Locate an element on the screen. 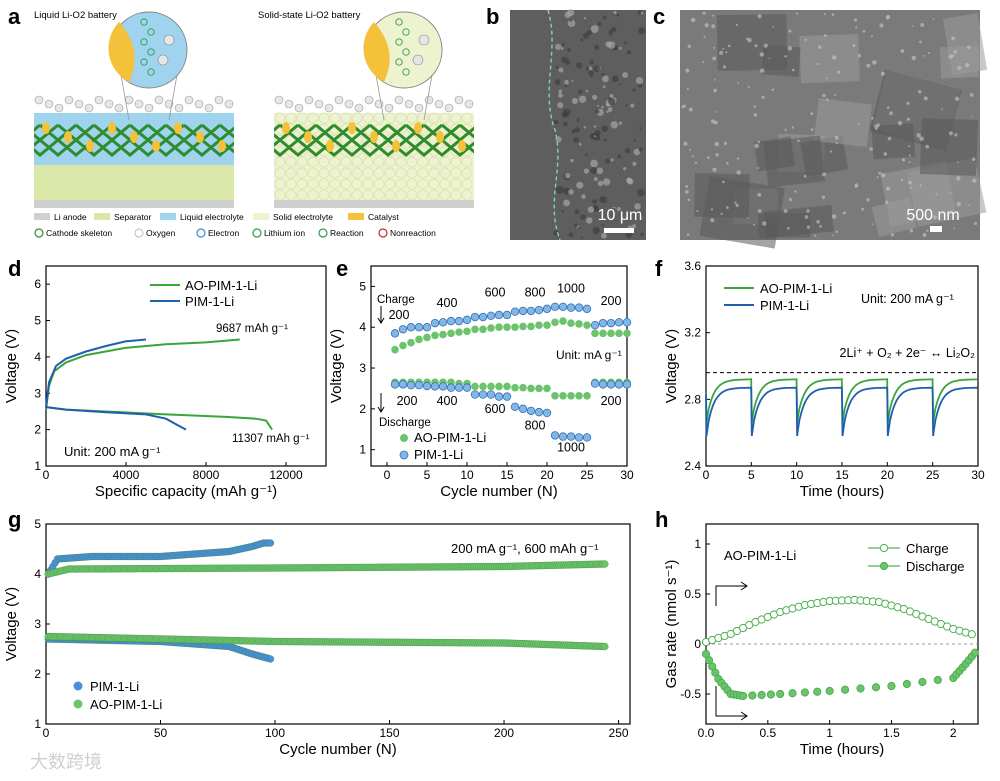 The image size is (1000, 781). legend-marker is located at coordinates (78, 686).